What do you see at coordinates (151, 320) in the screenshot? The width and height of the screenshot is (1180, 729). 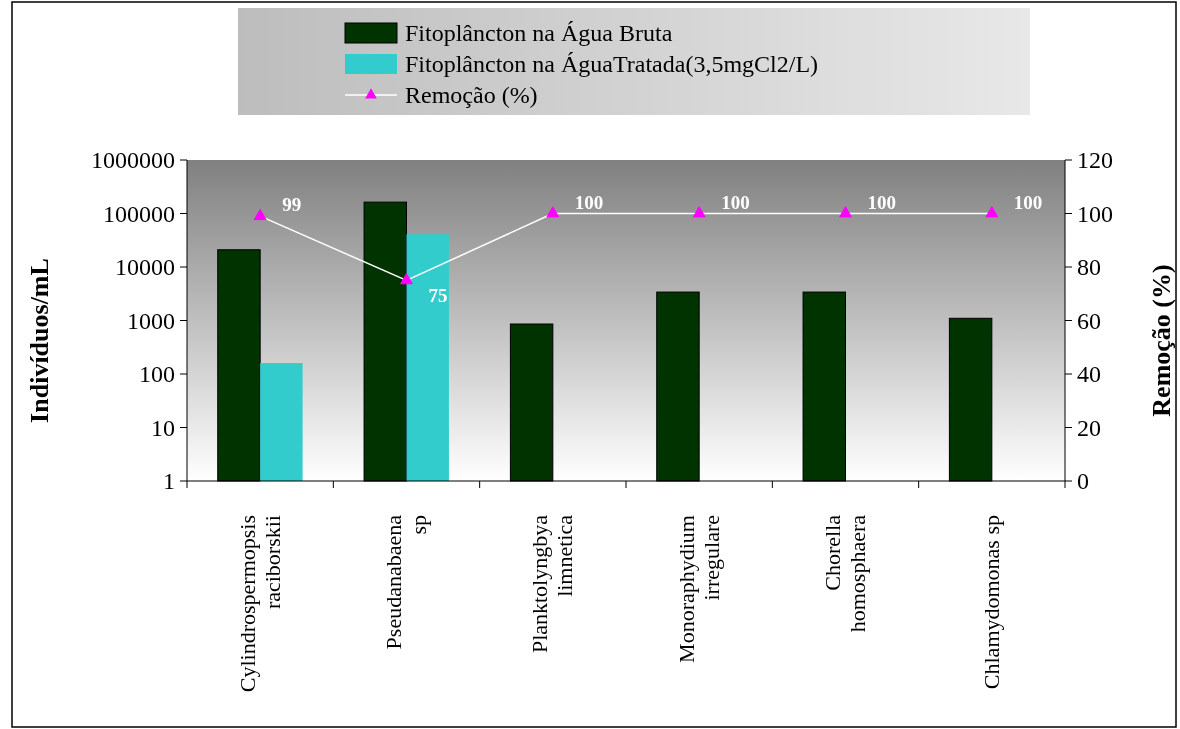 I see `y-tick-label: 1000` at bounding box center [151, 320].